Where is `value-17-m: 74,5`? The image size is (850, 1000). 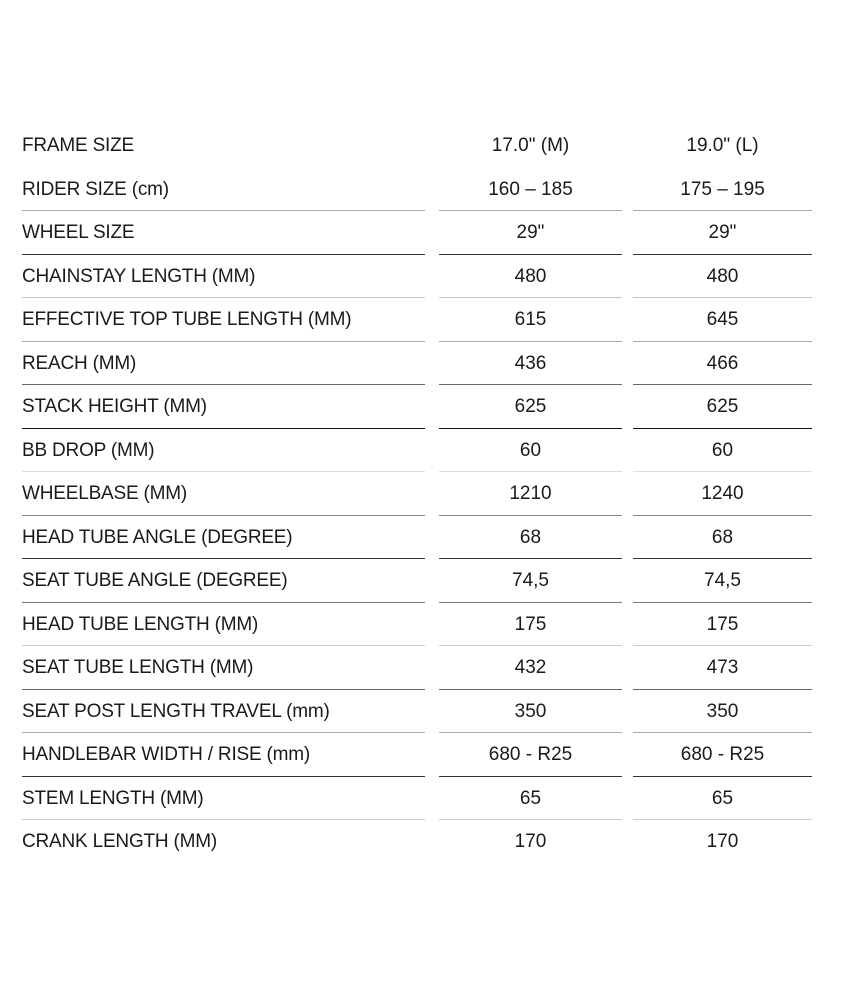
value-17-m: 74,5 is located at coordinates (530, 581).